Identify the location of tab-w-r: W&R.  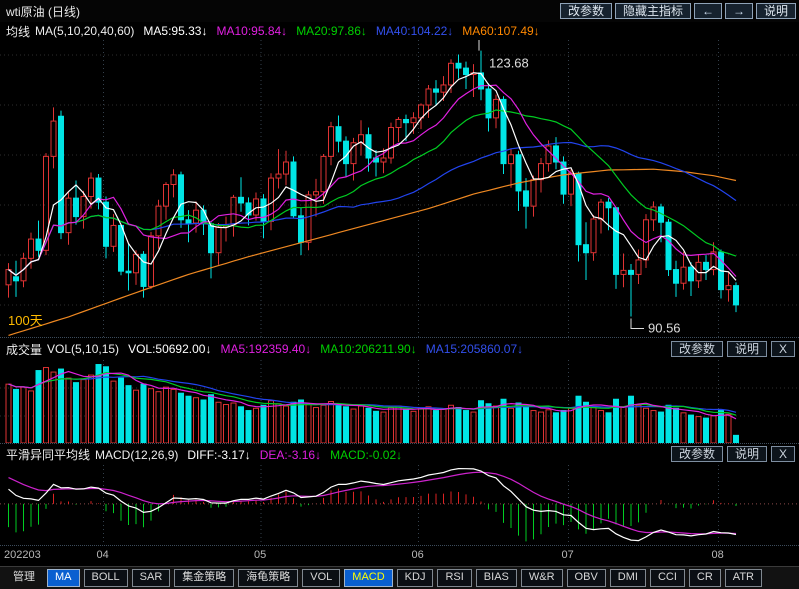
(541, 578).